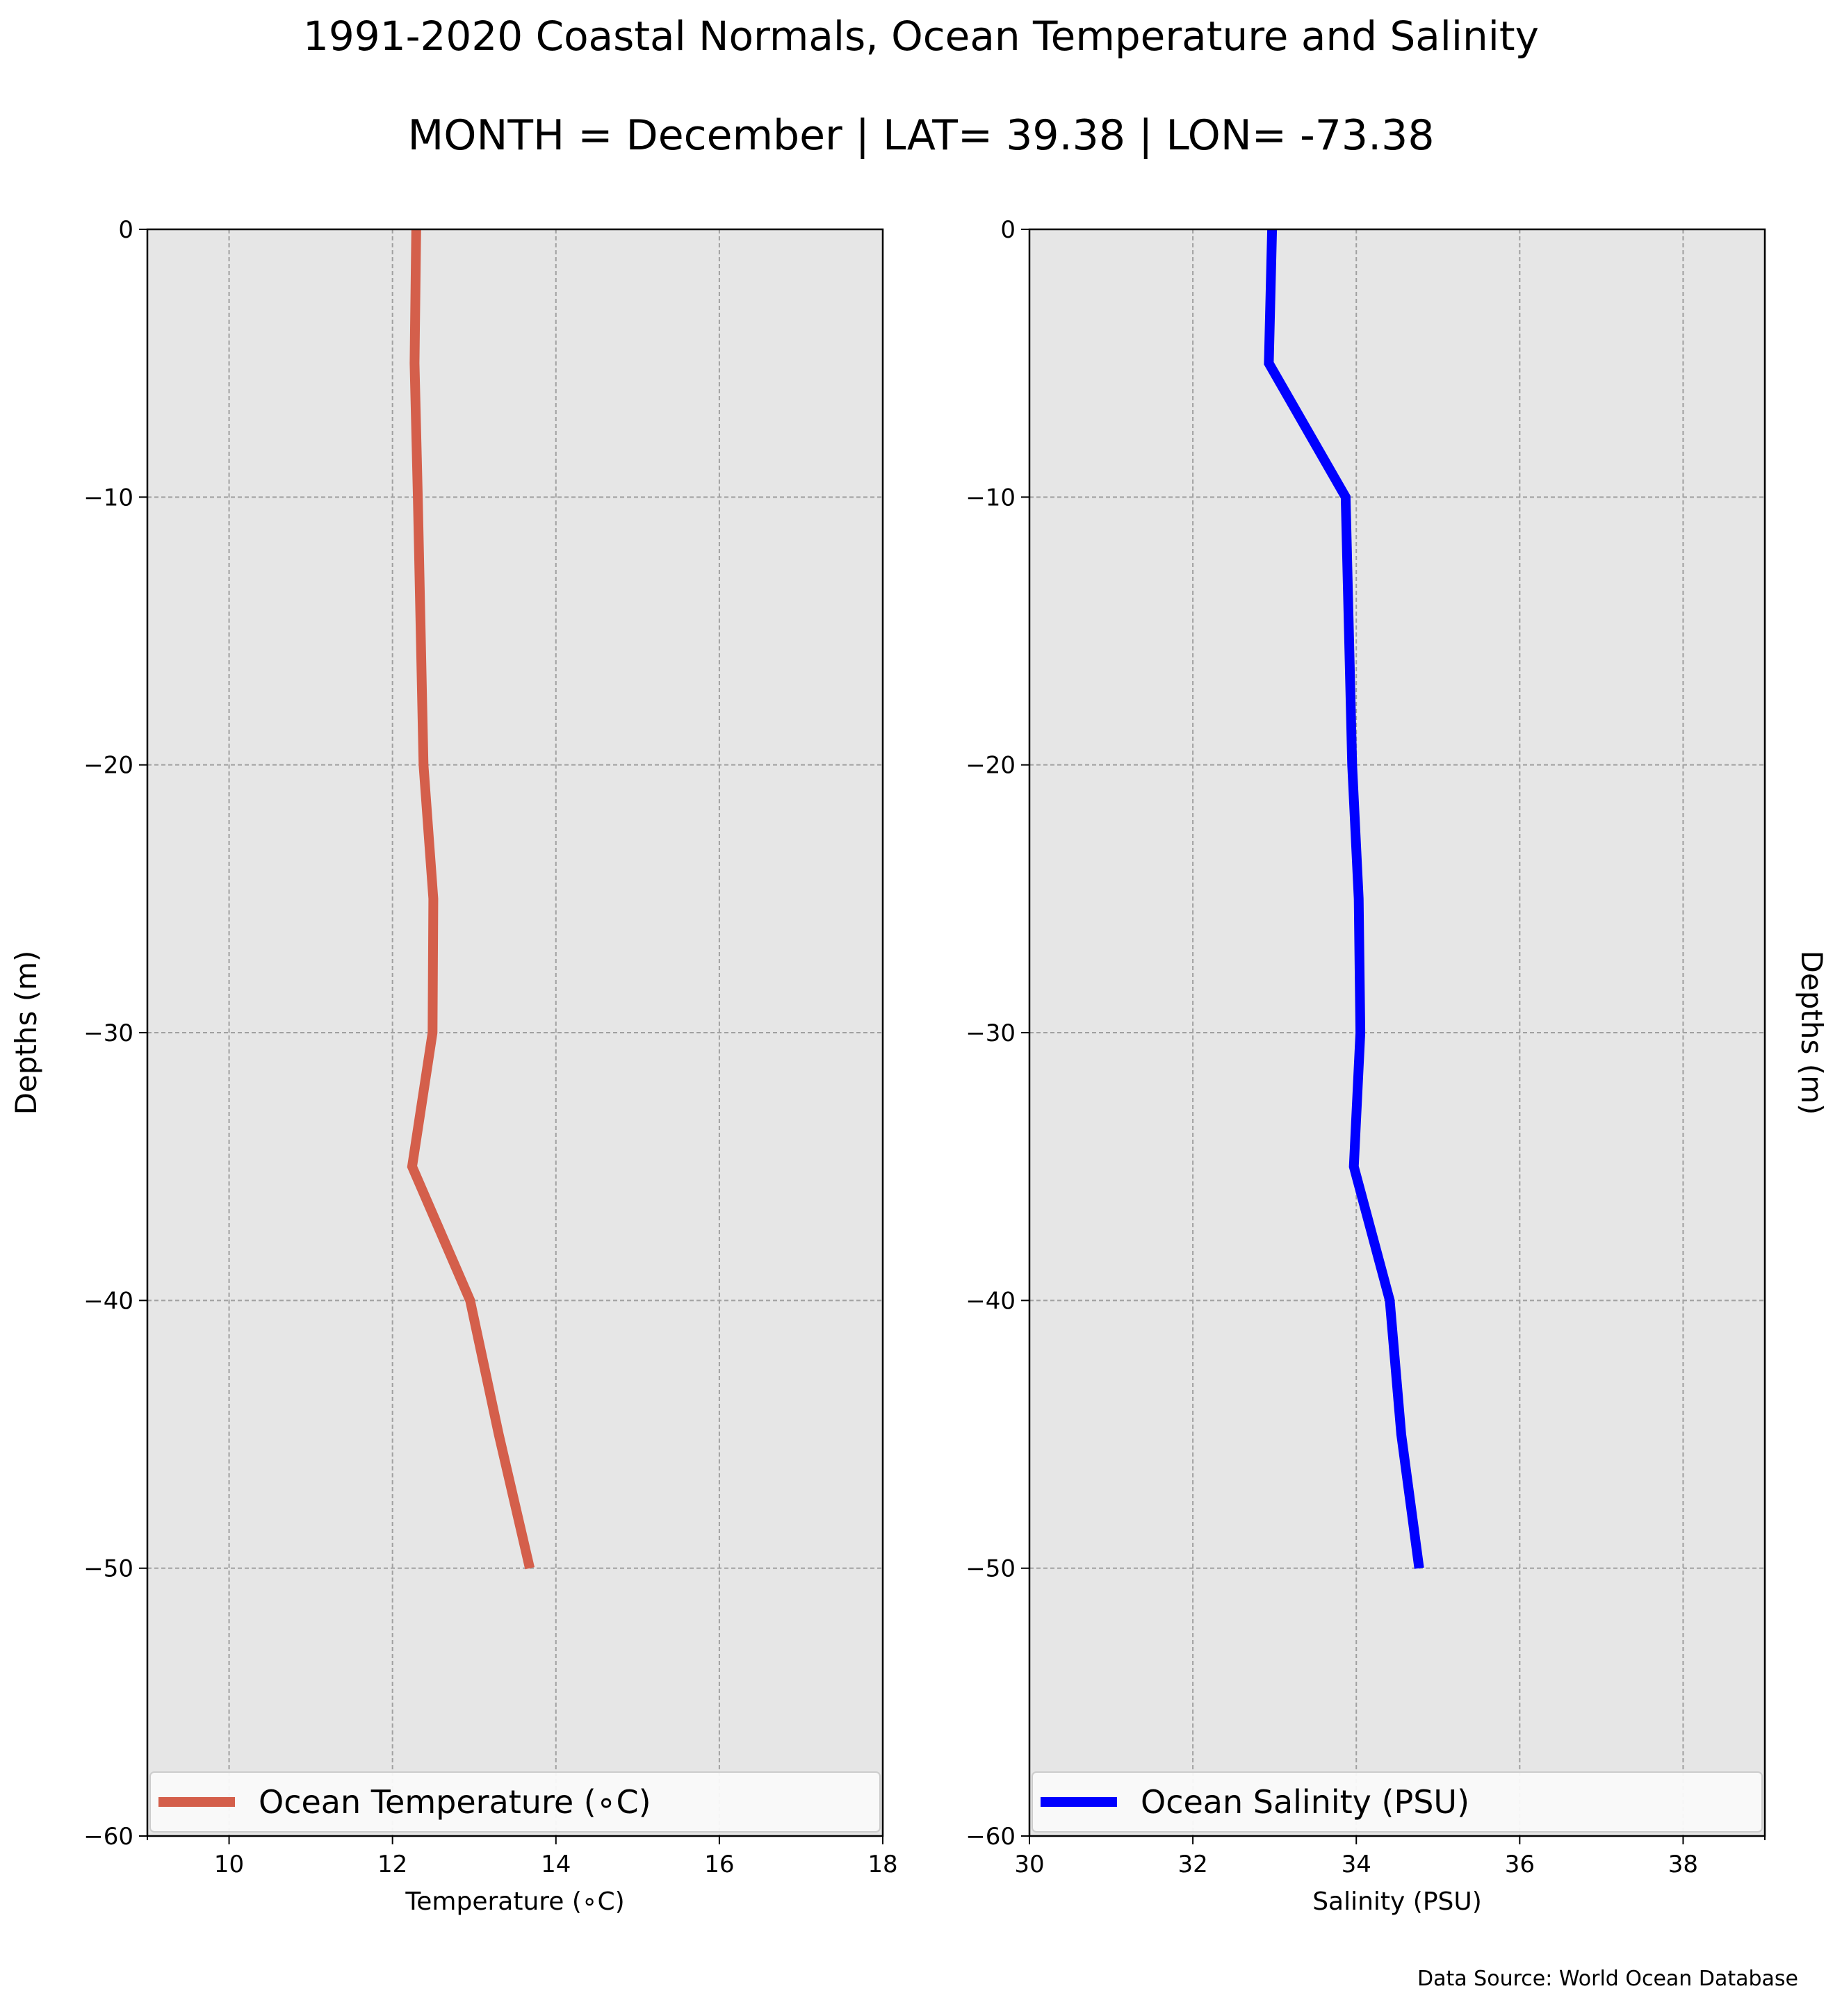  Describe the element at coordinates (1608, 1979) in the screenshot. I see `data-source-note: Data Source: World Ocean Database` at that location.